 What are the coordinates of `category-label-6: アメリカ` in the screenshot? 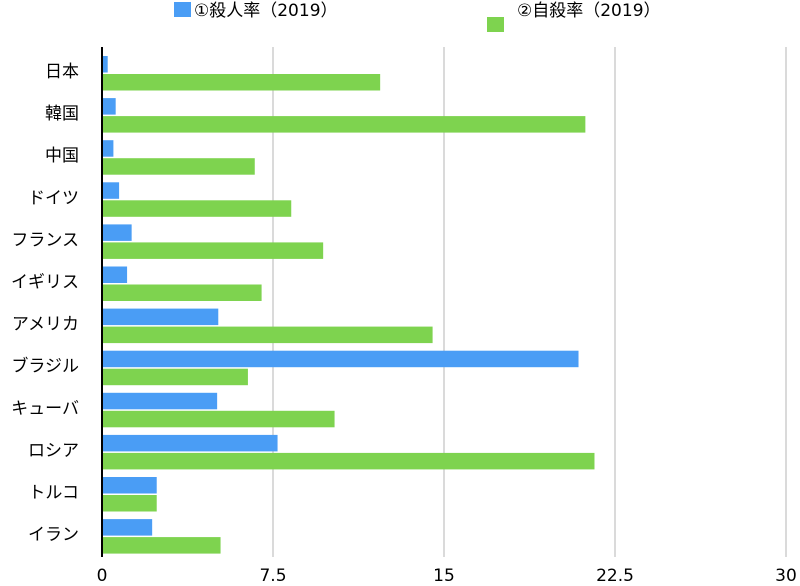 It's located at (45, 325).